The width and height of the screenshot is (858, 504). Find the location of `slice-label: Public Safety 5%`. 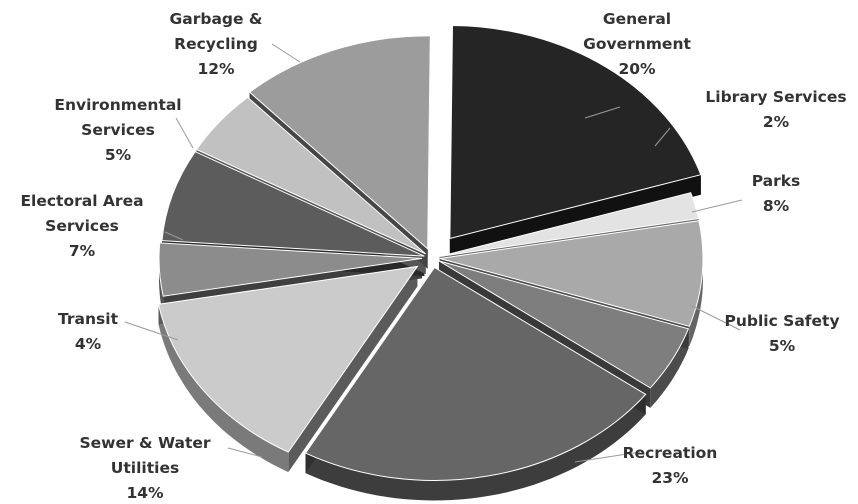

slice-label: Public Safety 5% is located at coordinates (781, 333).